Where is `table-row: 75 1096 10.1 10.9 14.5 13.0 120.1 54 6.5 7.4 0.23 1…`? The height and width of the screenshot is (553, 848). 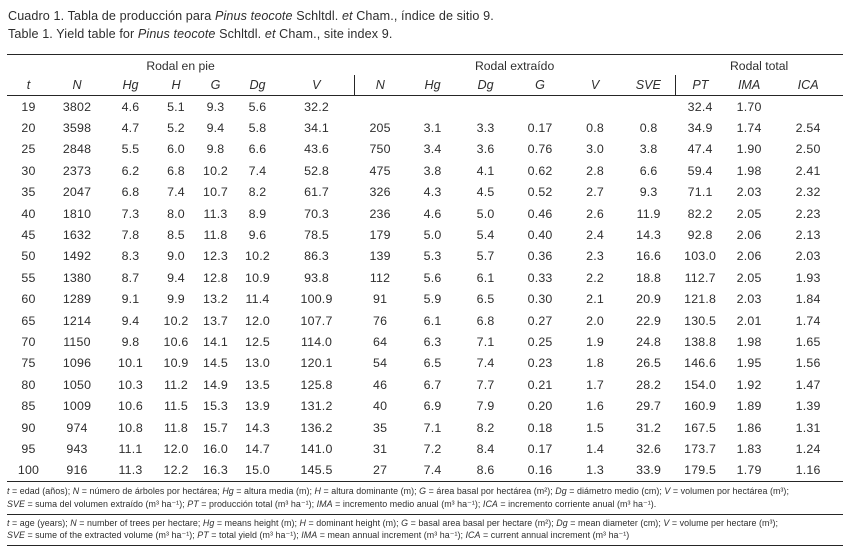
table-row: 75 1096 10.1 10.9 14.5 13.0 120.1 54 6.5 7.4 0.23 1… is located at coordinates (425, 363).